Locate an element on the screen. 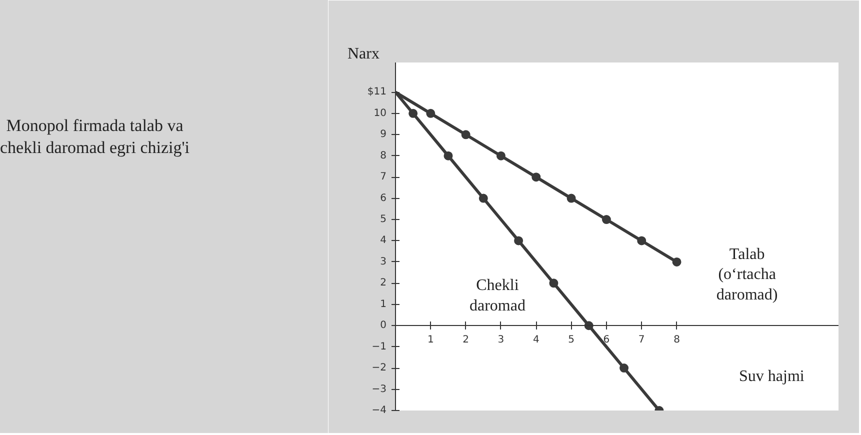 This screenshot has height=435, width=861. y-tick-label: 7 is located at coordinates (383, 177).